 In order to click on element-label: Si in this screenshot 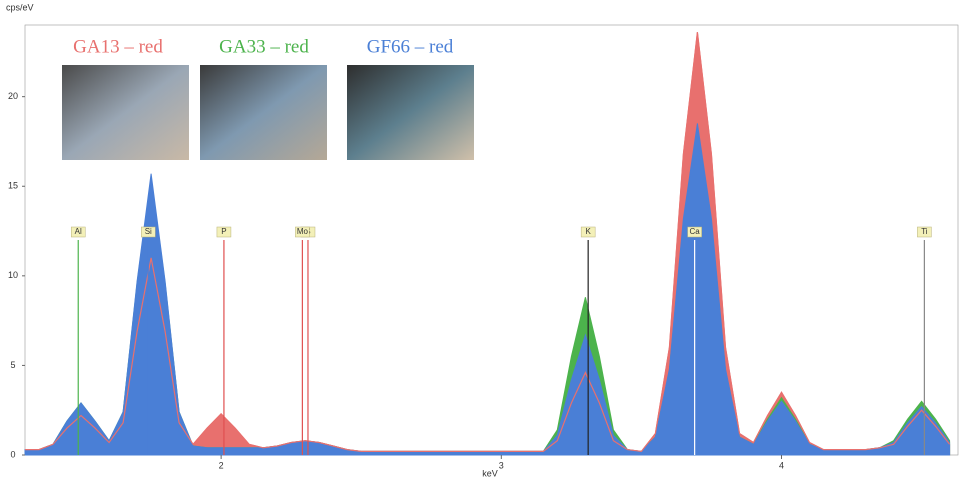, I will do `click(148, 231)`.